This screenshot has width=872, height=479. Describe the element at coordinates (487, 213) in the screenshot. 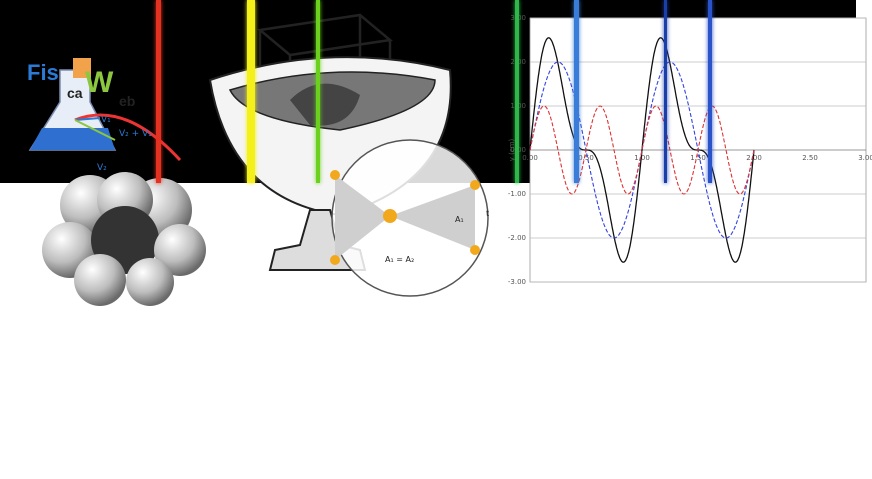

I see `label-t: t` at that location.